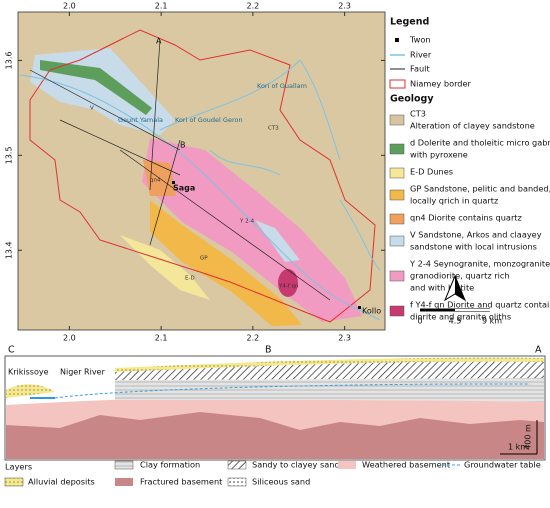 Image resolution: width=550 pixels, height=508 pixels. Describe the element at coordinates (273, 129) in the screenshot. I see `unit-label: CT3` at that location.